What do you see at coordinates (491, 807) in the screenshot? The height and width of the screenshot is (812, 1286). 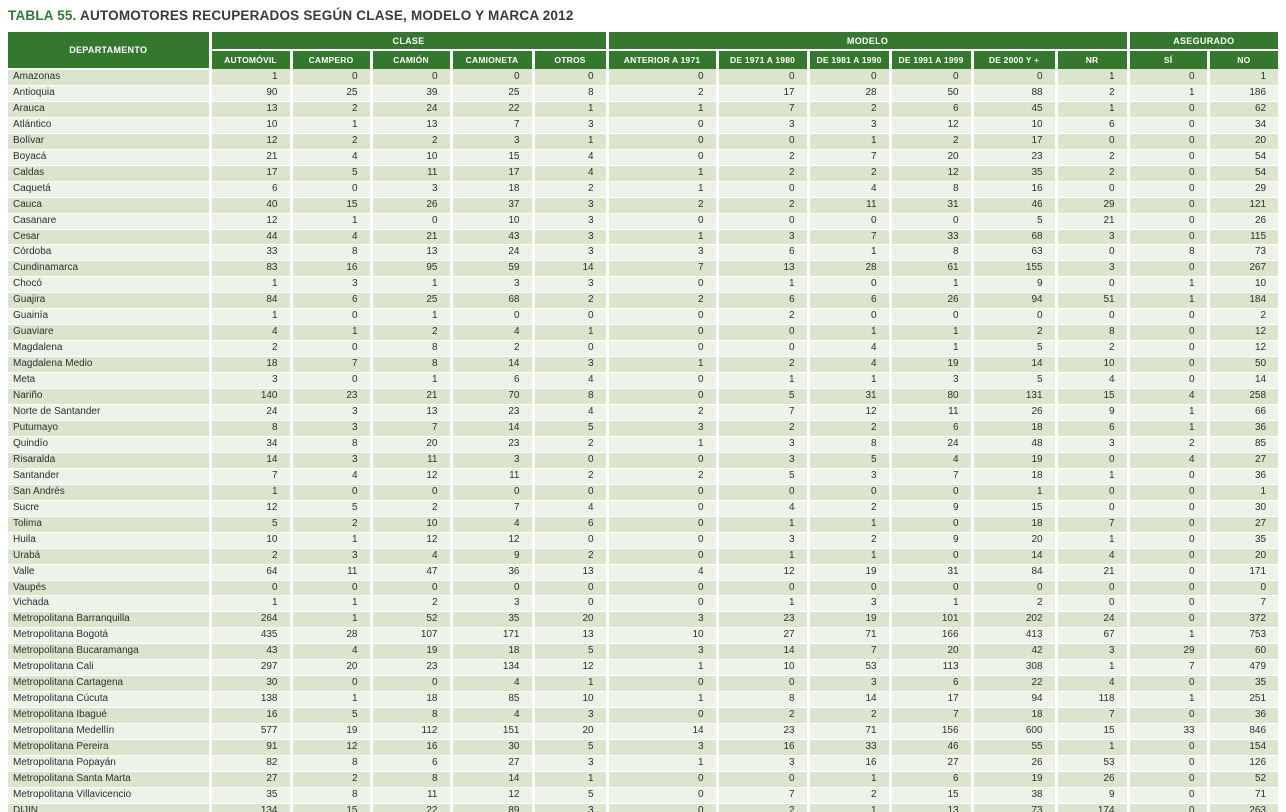 I see `value-cell: 89` at bounding box center [491, 807].